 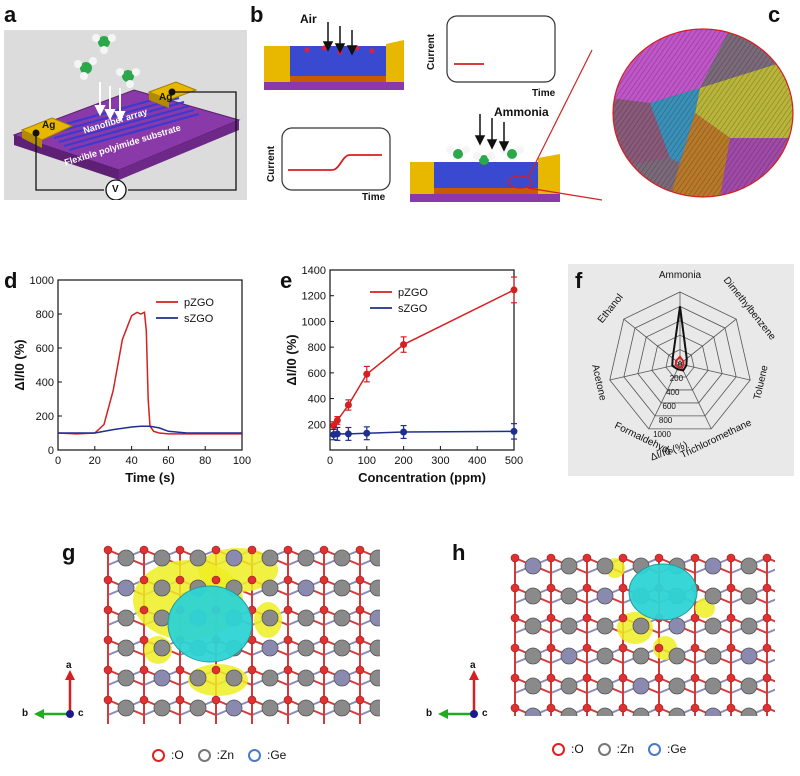 I want to click on y-axis-label: ΔI/I0 (%), so click(x=19, y=364).